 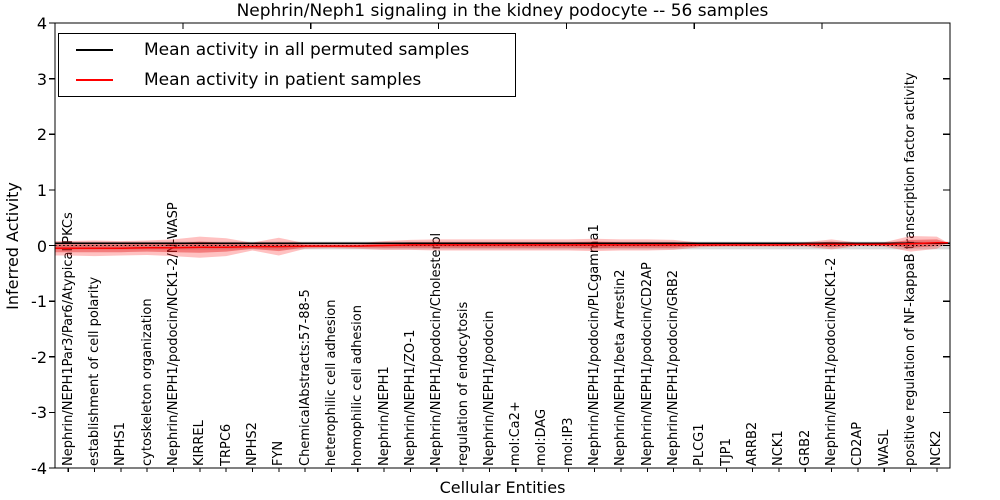 I want to click on legend-item-permuted: Mean activity in all permuted samples, so click(x=287, y=50).